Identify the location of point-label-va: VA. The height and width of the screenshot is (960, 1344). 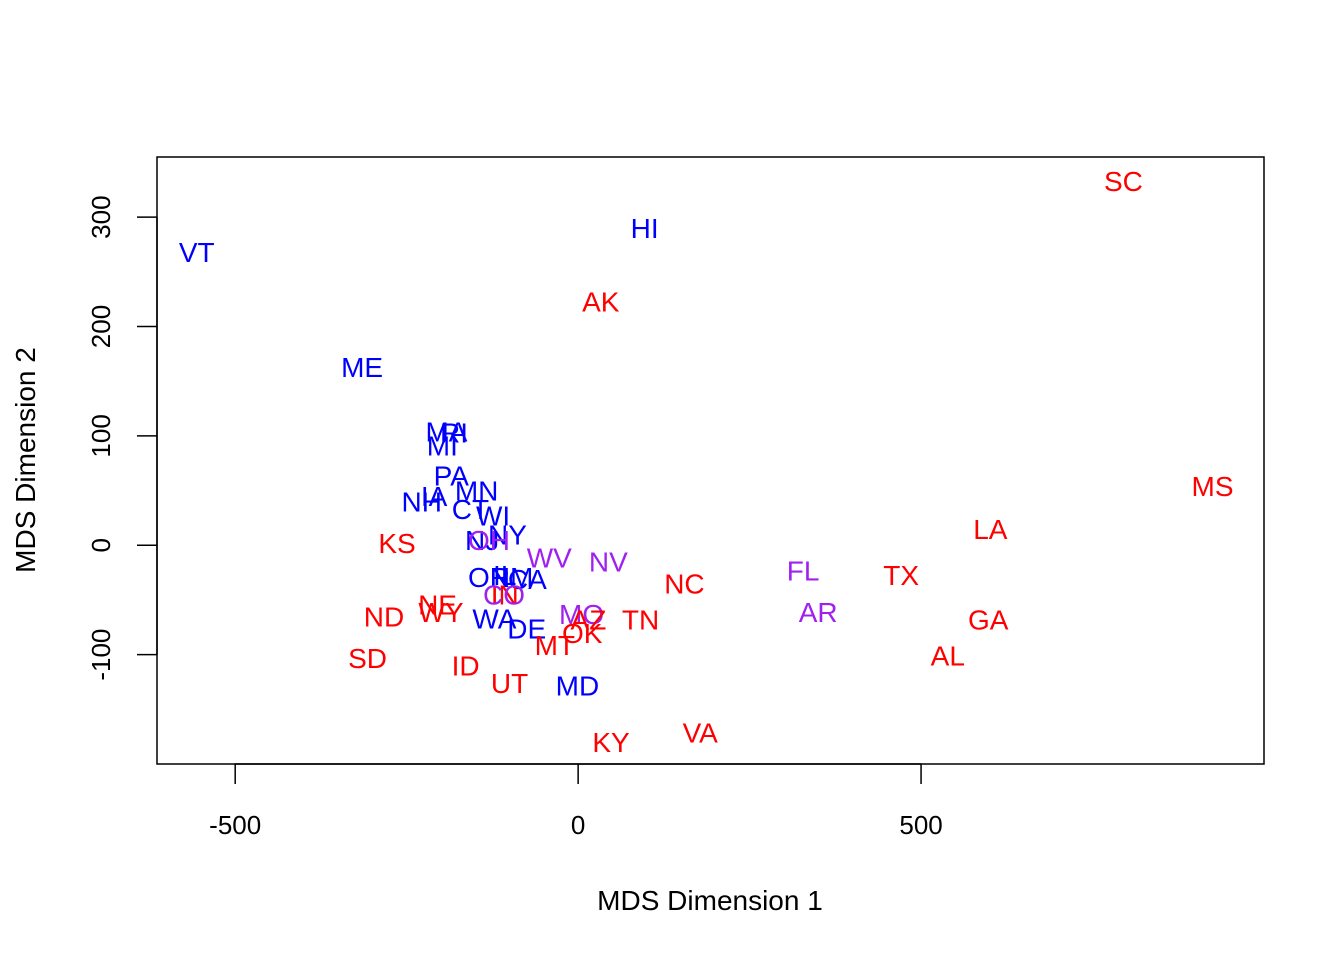
(701, 732).